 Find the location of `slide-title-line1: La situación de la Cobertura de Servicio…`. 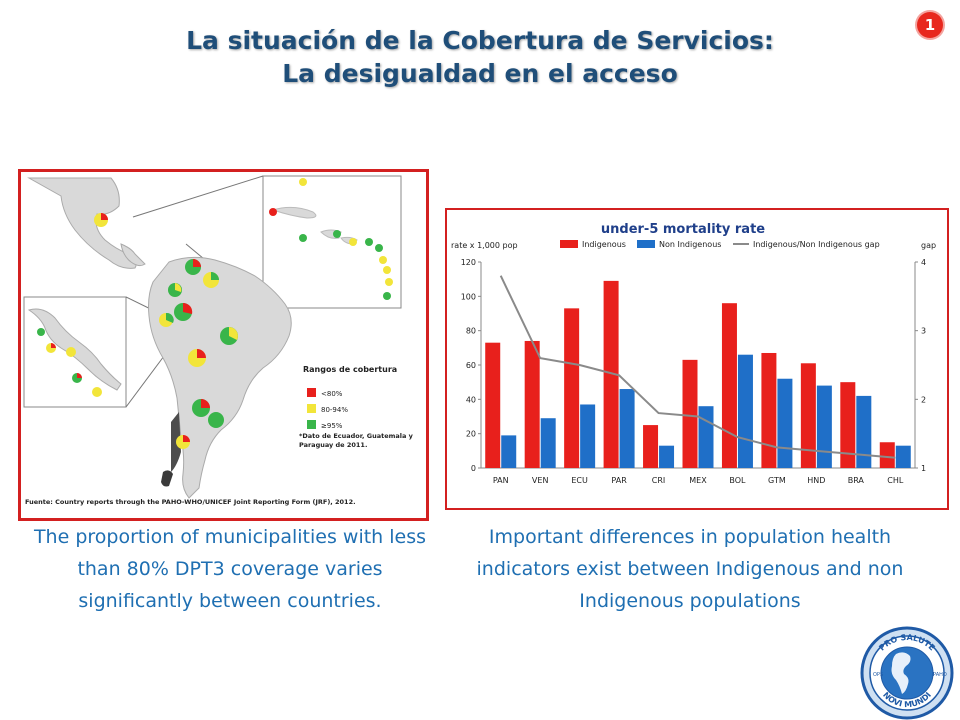

slide-title-line1: La situación de la Cobertura de Servicio… is located at coordinates (480, 40).